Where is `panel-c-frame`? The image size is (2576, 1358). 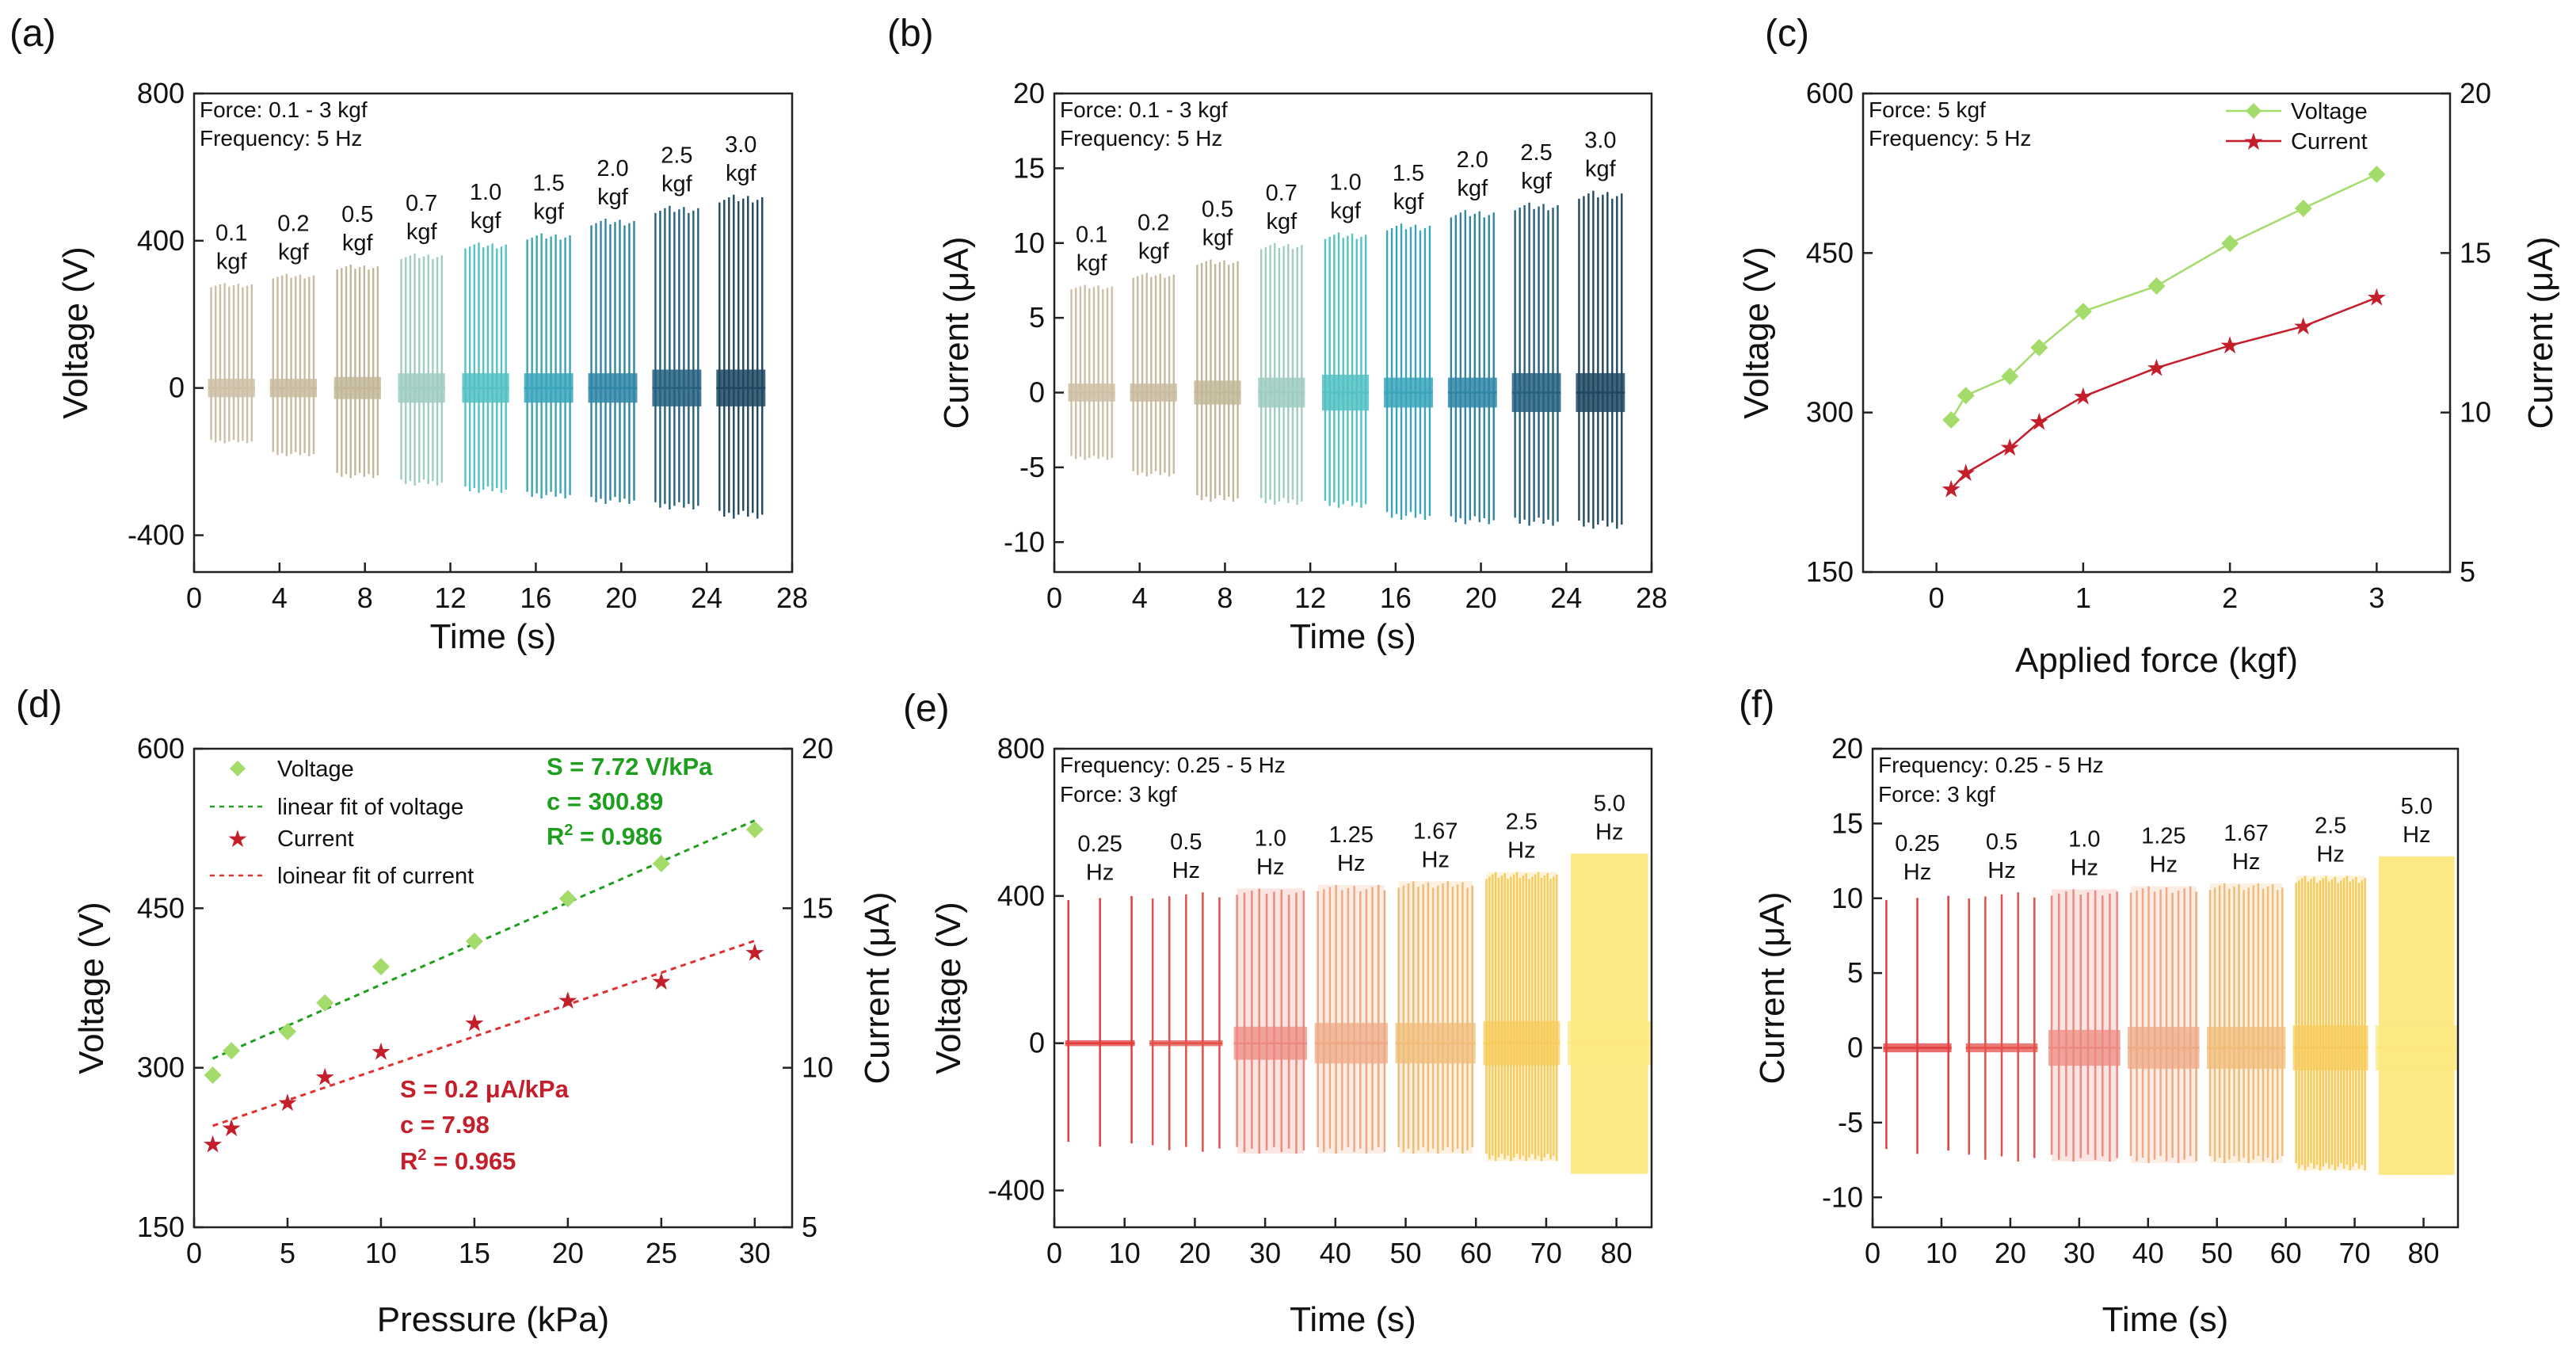 panel-c-frame is located at coordinates (2157, 333).